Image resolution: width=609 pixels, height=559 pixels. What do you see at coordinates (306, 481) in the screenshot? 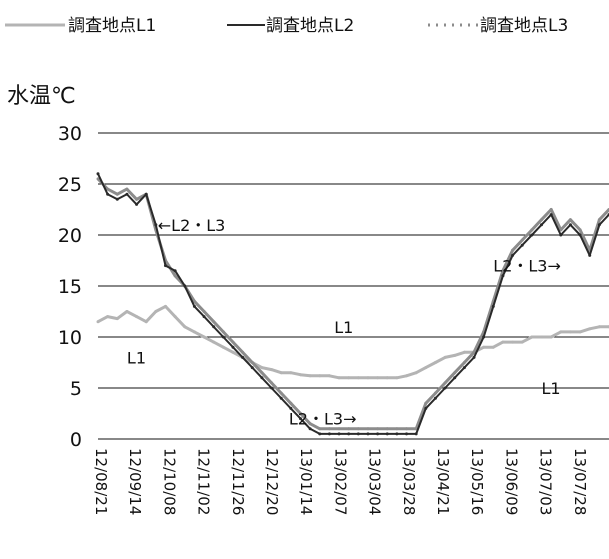
I see `x-tick-label: 13/01/14` at bounding box center [306, 481].